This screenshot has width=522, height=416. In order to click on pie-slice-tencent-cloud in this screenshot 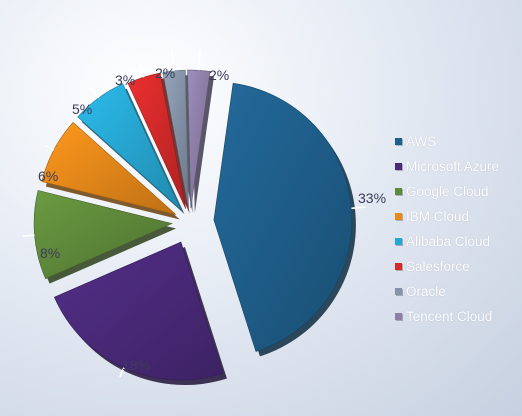, I will do `click(199, 139)`.